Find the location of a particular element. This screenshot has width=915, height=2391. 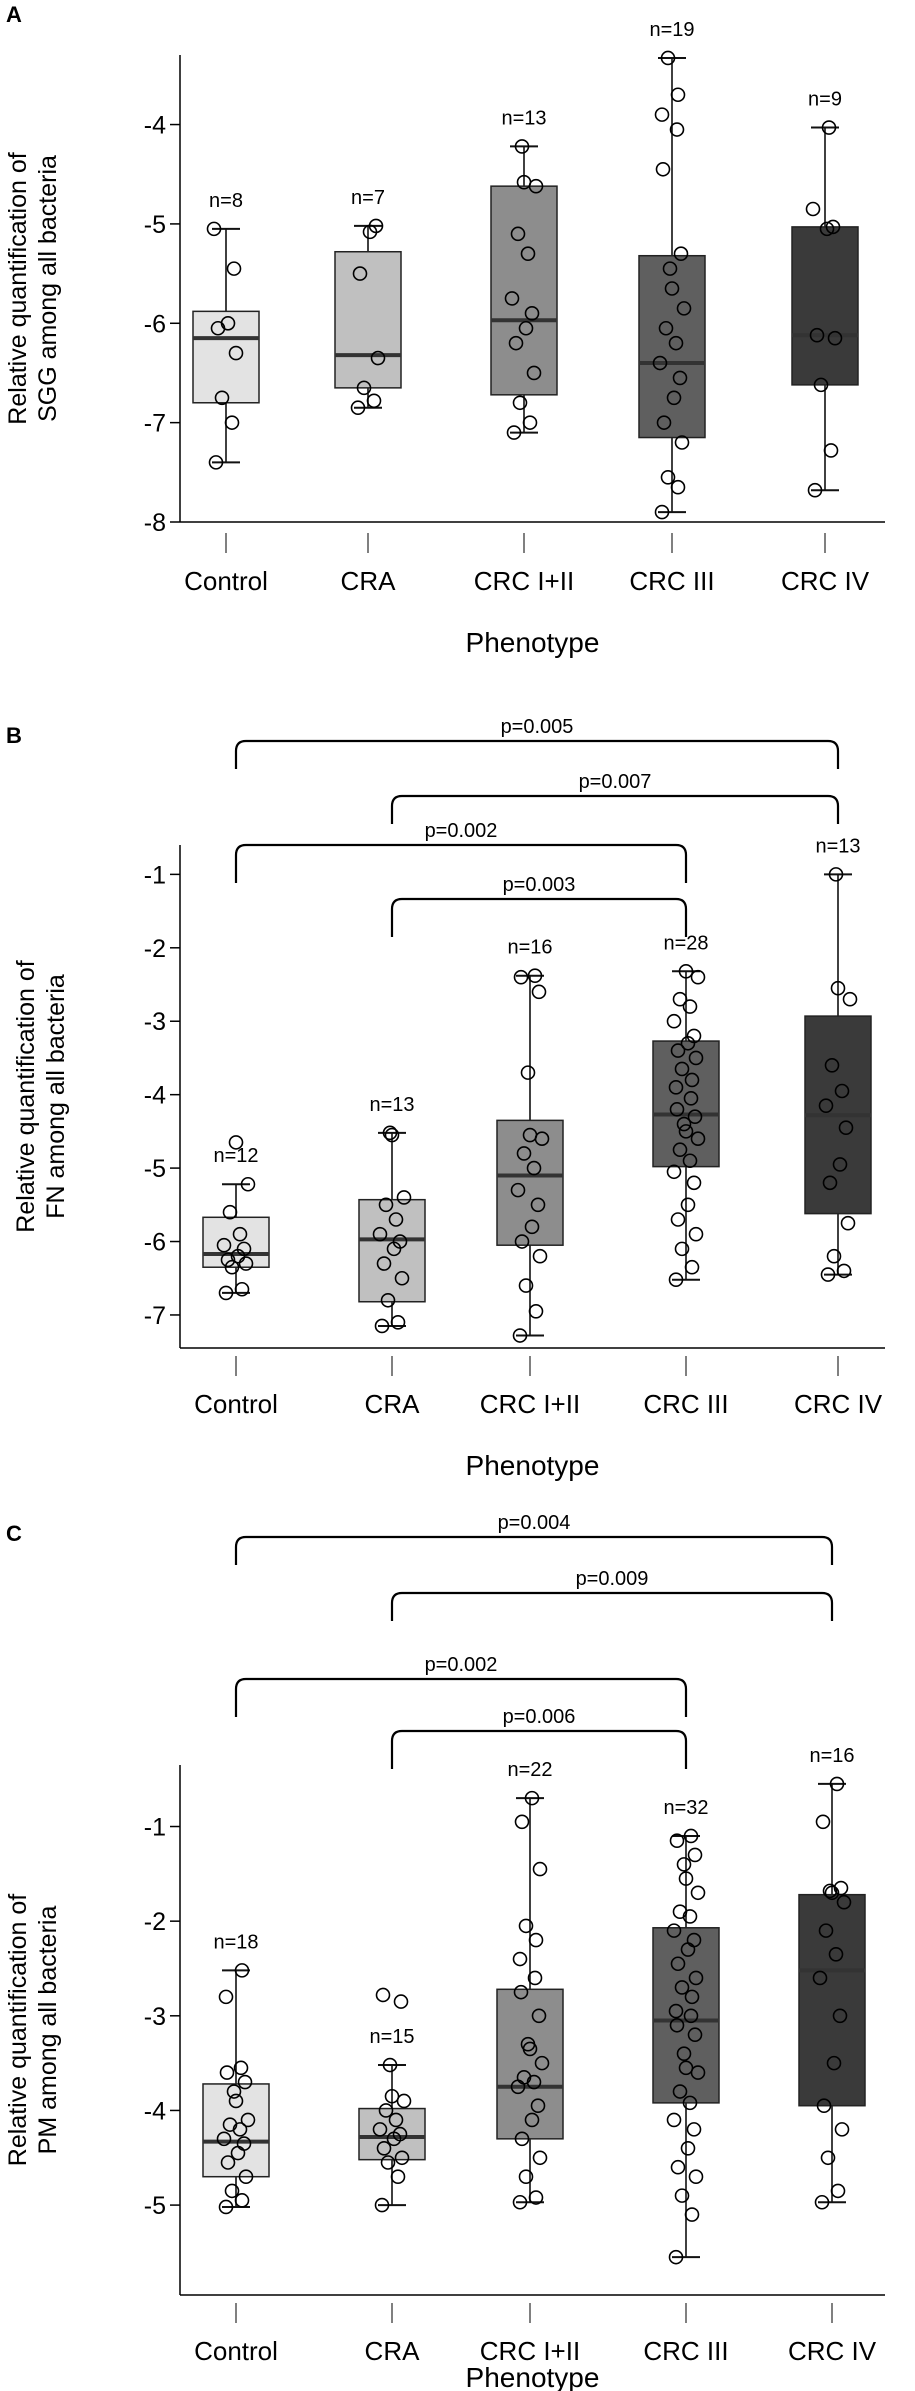

y-axis-title-line: Relative quantification of is located at coordinates (26, 1096).